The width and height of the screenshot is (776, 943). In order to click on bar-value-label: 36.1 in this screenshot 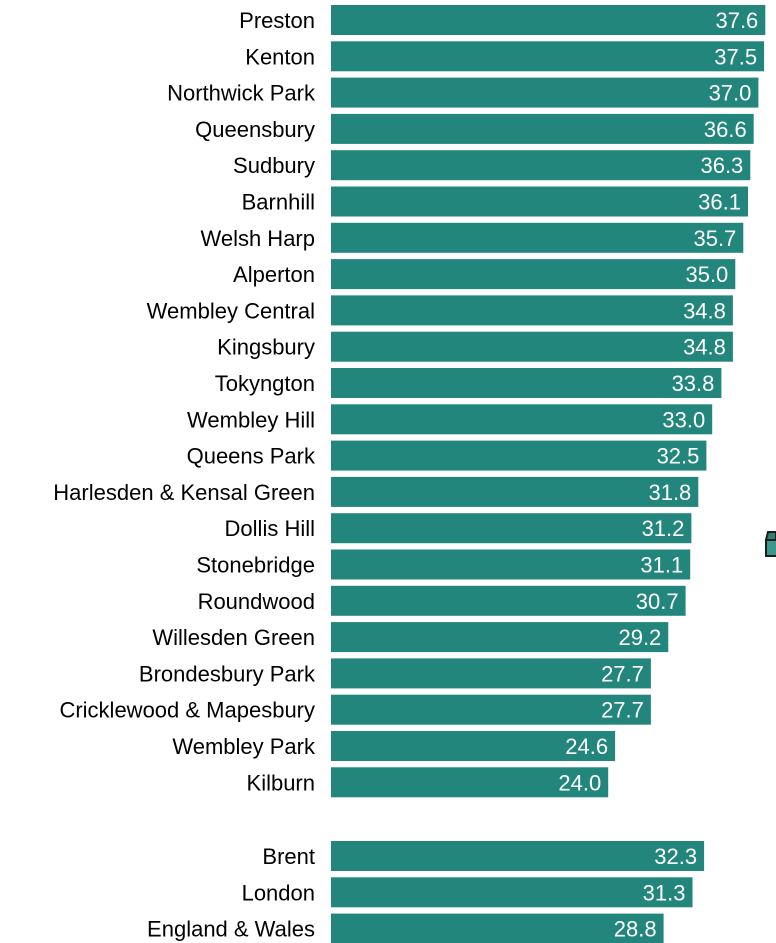, I will do `click(719, 202)`.